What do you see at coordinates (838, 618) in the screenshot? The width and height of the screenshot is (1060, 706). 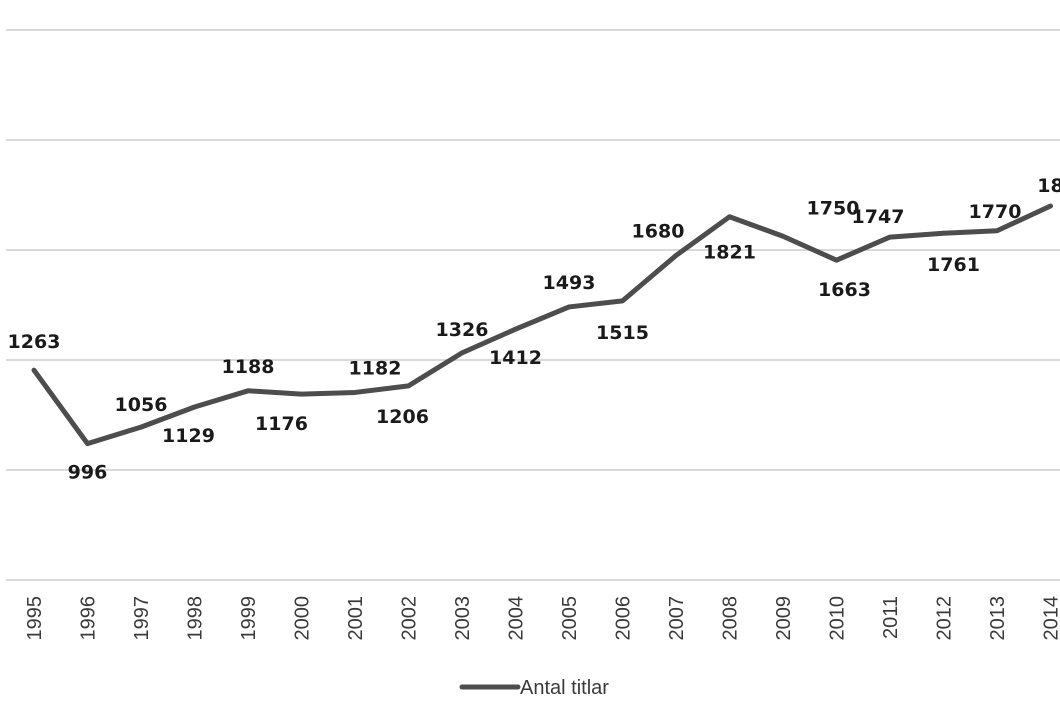 I see `x-tick-label: 2010` at bounding box center [838, 618].